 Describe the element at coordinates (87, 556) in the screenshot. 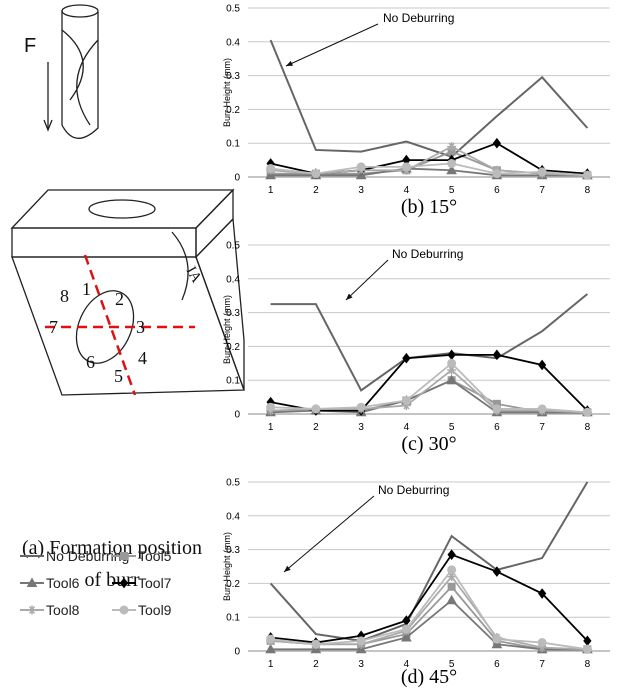

I see `legend-label: No Deburring` at that location.